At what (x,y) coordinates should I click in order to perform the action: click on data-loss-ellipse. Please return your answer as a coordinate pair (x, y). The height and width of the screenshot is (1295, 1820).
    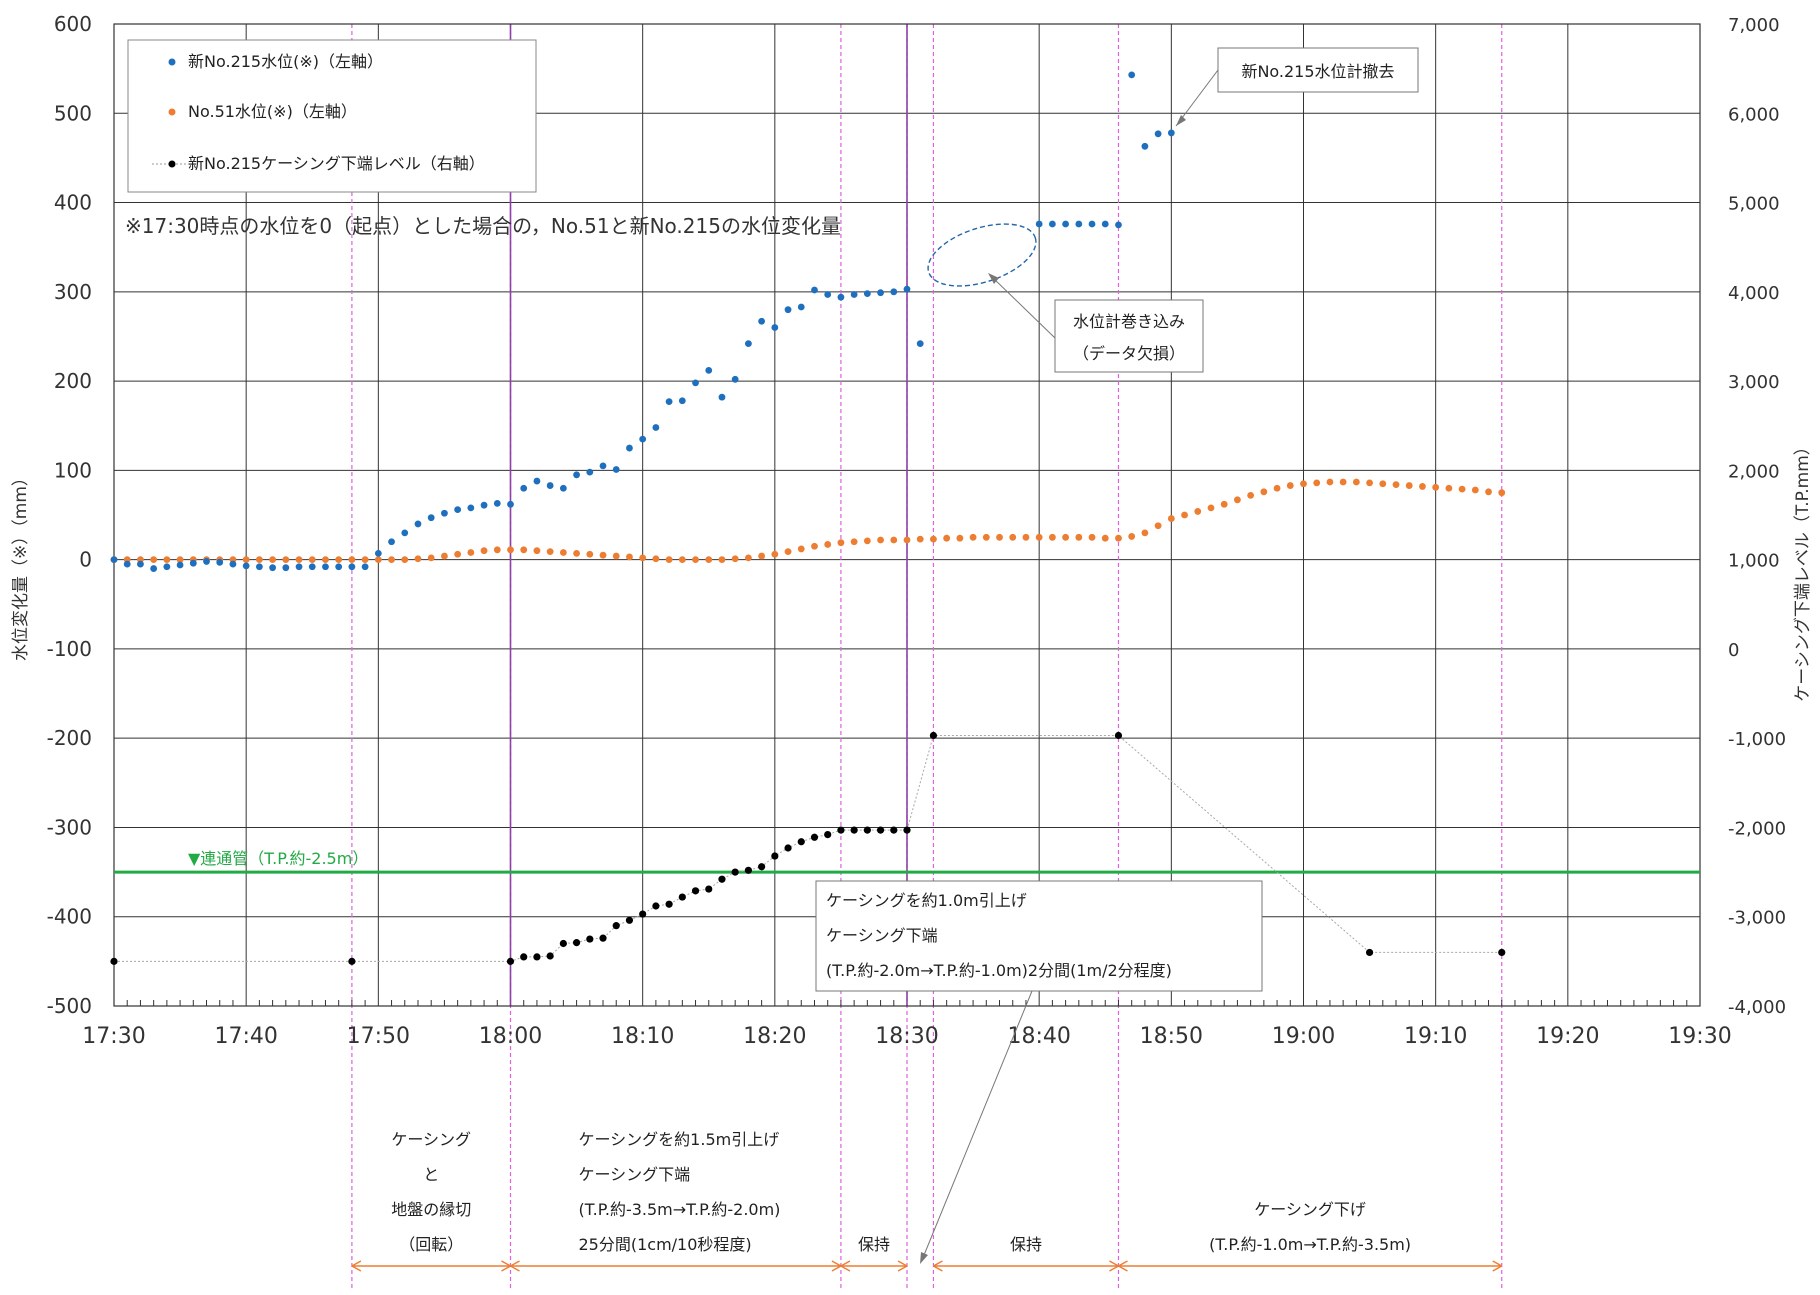
    Looking at the image, I should click on (982, 255).